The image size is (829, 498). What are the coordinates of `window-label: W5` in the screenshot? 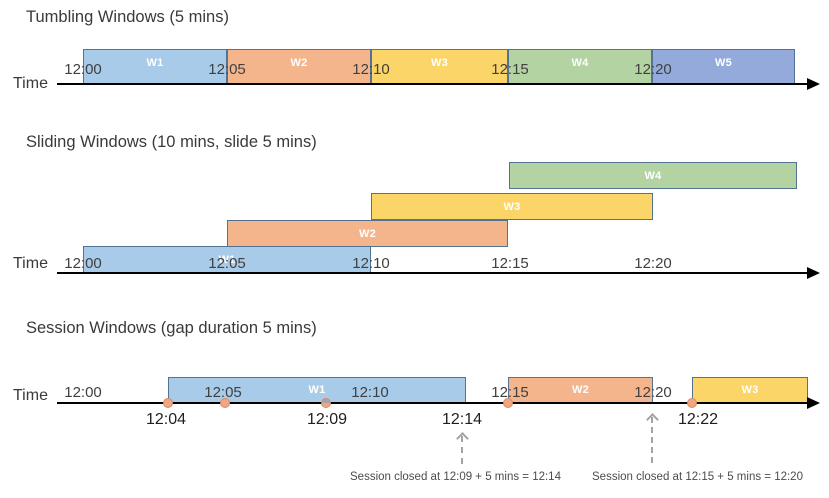 It's located at (723, 63).